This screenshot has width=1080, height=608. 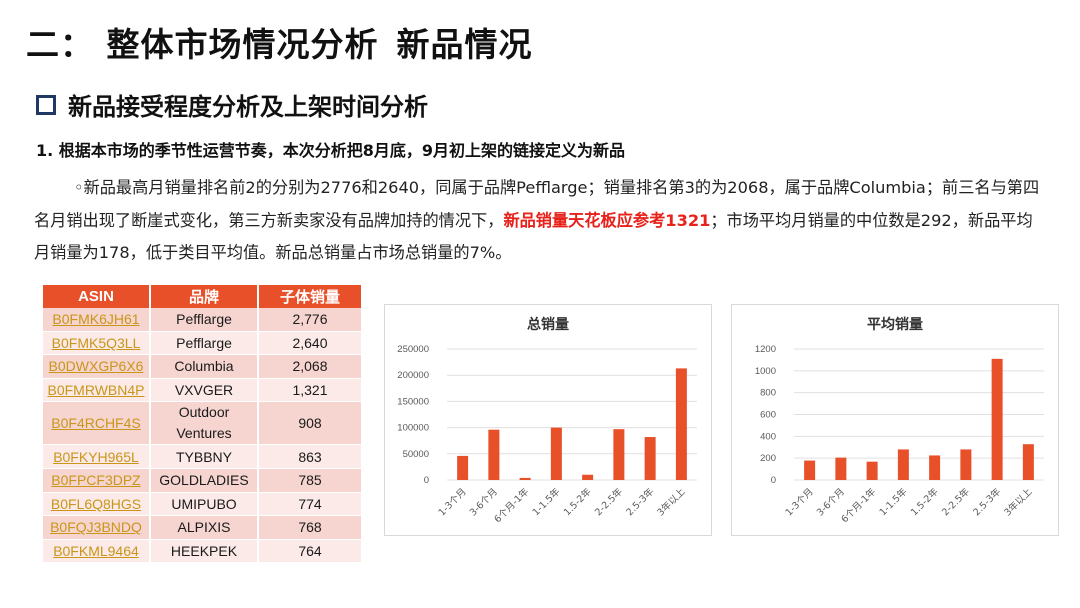 What do you see at coordinates (97, 504) in the screenshot?
I see `asin-link: B0FL6Q8HGS` at bounding box center [97, 504].